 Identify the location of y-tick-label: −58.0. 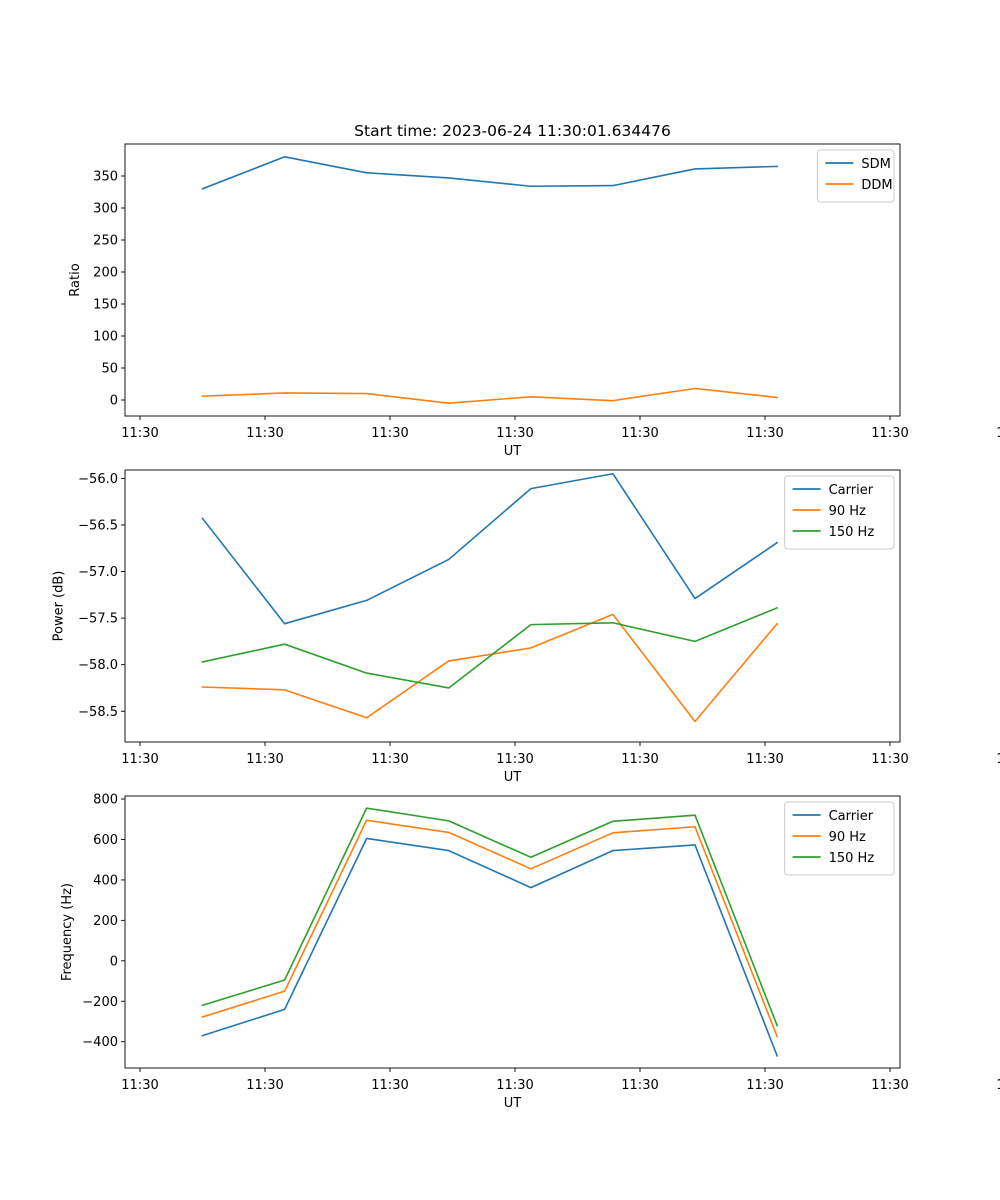
(98, 665).